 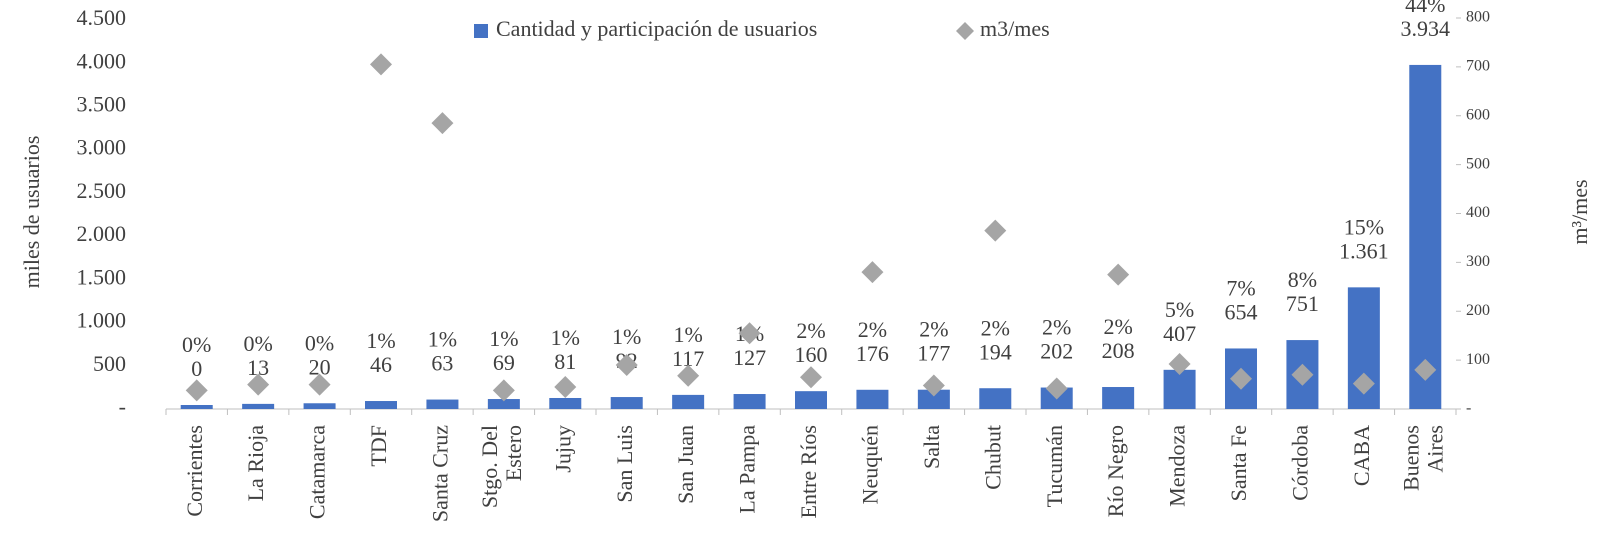 What do you see at coordinates (565, 361) in the screenshot?
I see `value-label: 81` at bounding box center [565, 361].